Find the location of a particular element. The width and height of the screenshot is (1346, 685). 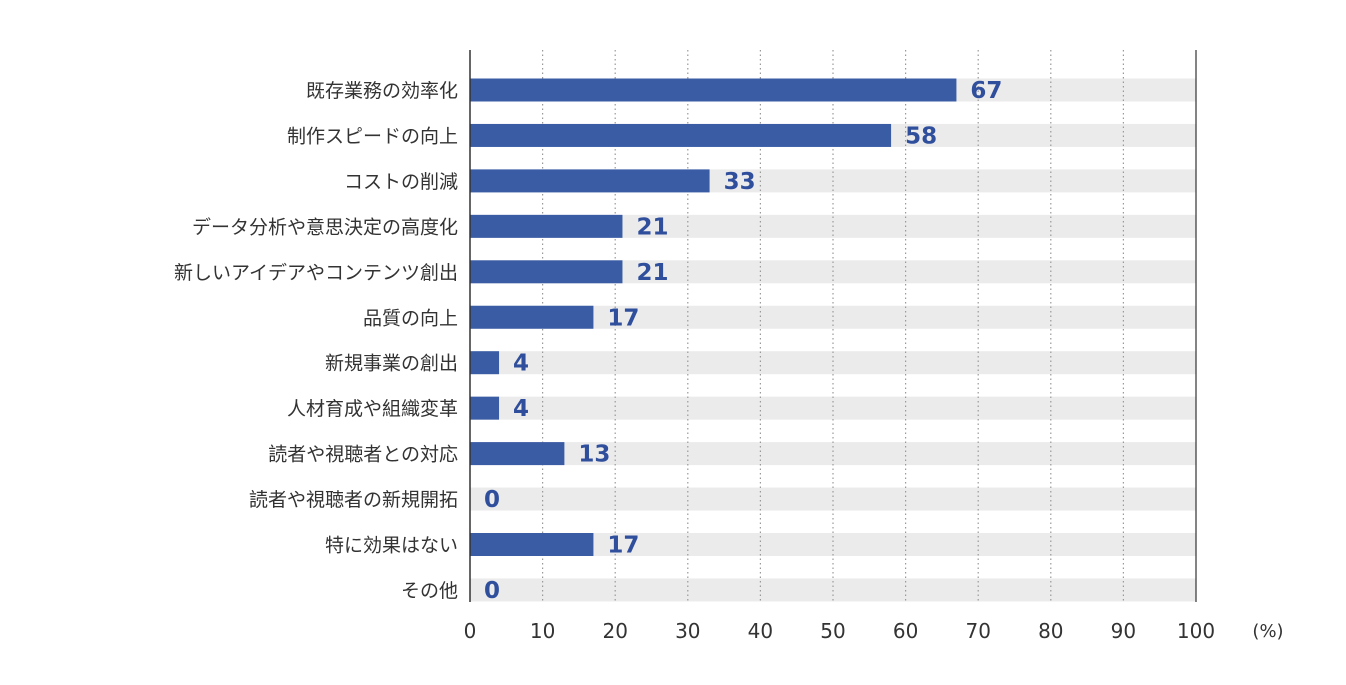

category-label: 新規事業の創出 is located at coordinates (391, 364).